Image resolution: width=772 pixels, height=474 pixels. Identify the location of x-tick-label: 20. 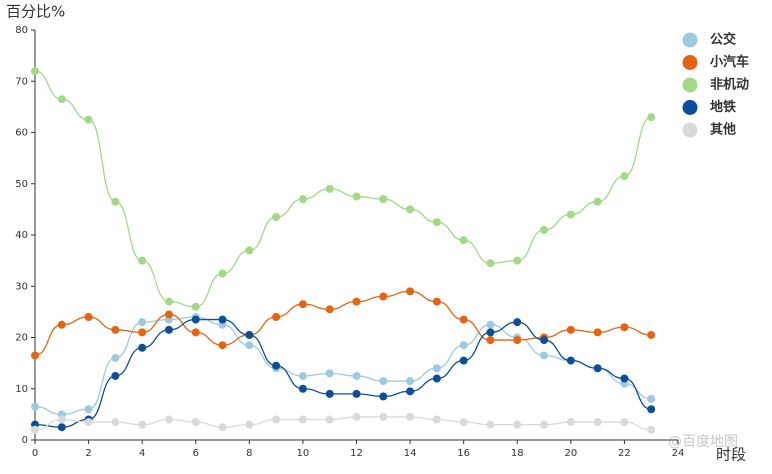
(570, 453).